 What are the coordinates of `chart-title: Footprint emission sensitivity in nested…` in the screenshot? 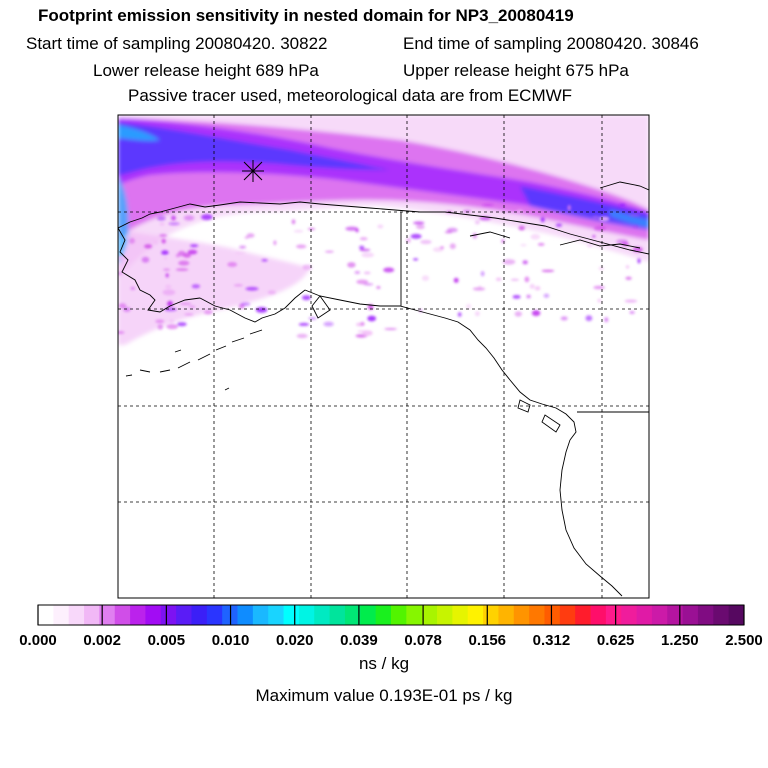 It's located at (306, 15).